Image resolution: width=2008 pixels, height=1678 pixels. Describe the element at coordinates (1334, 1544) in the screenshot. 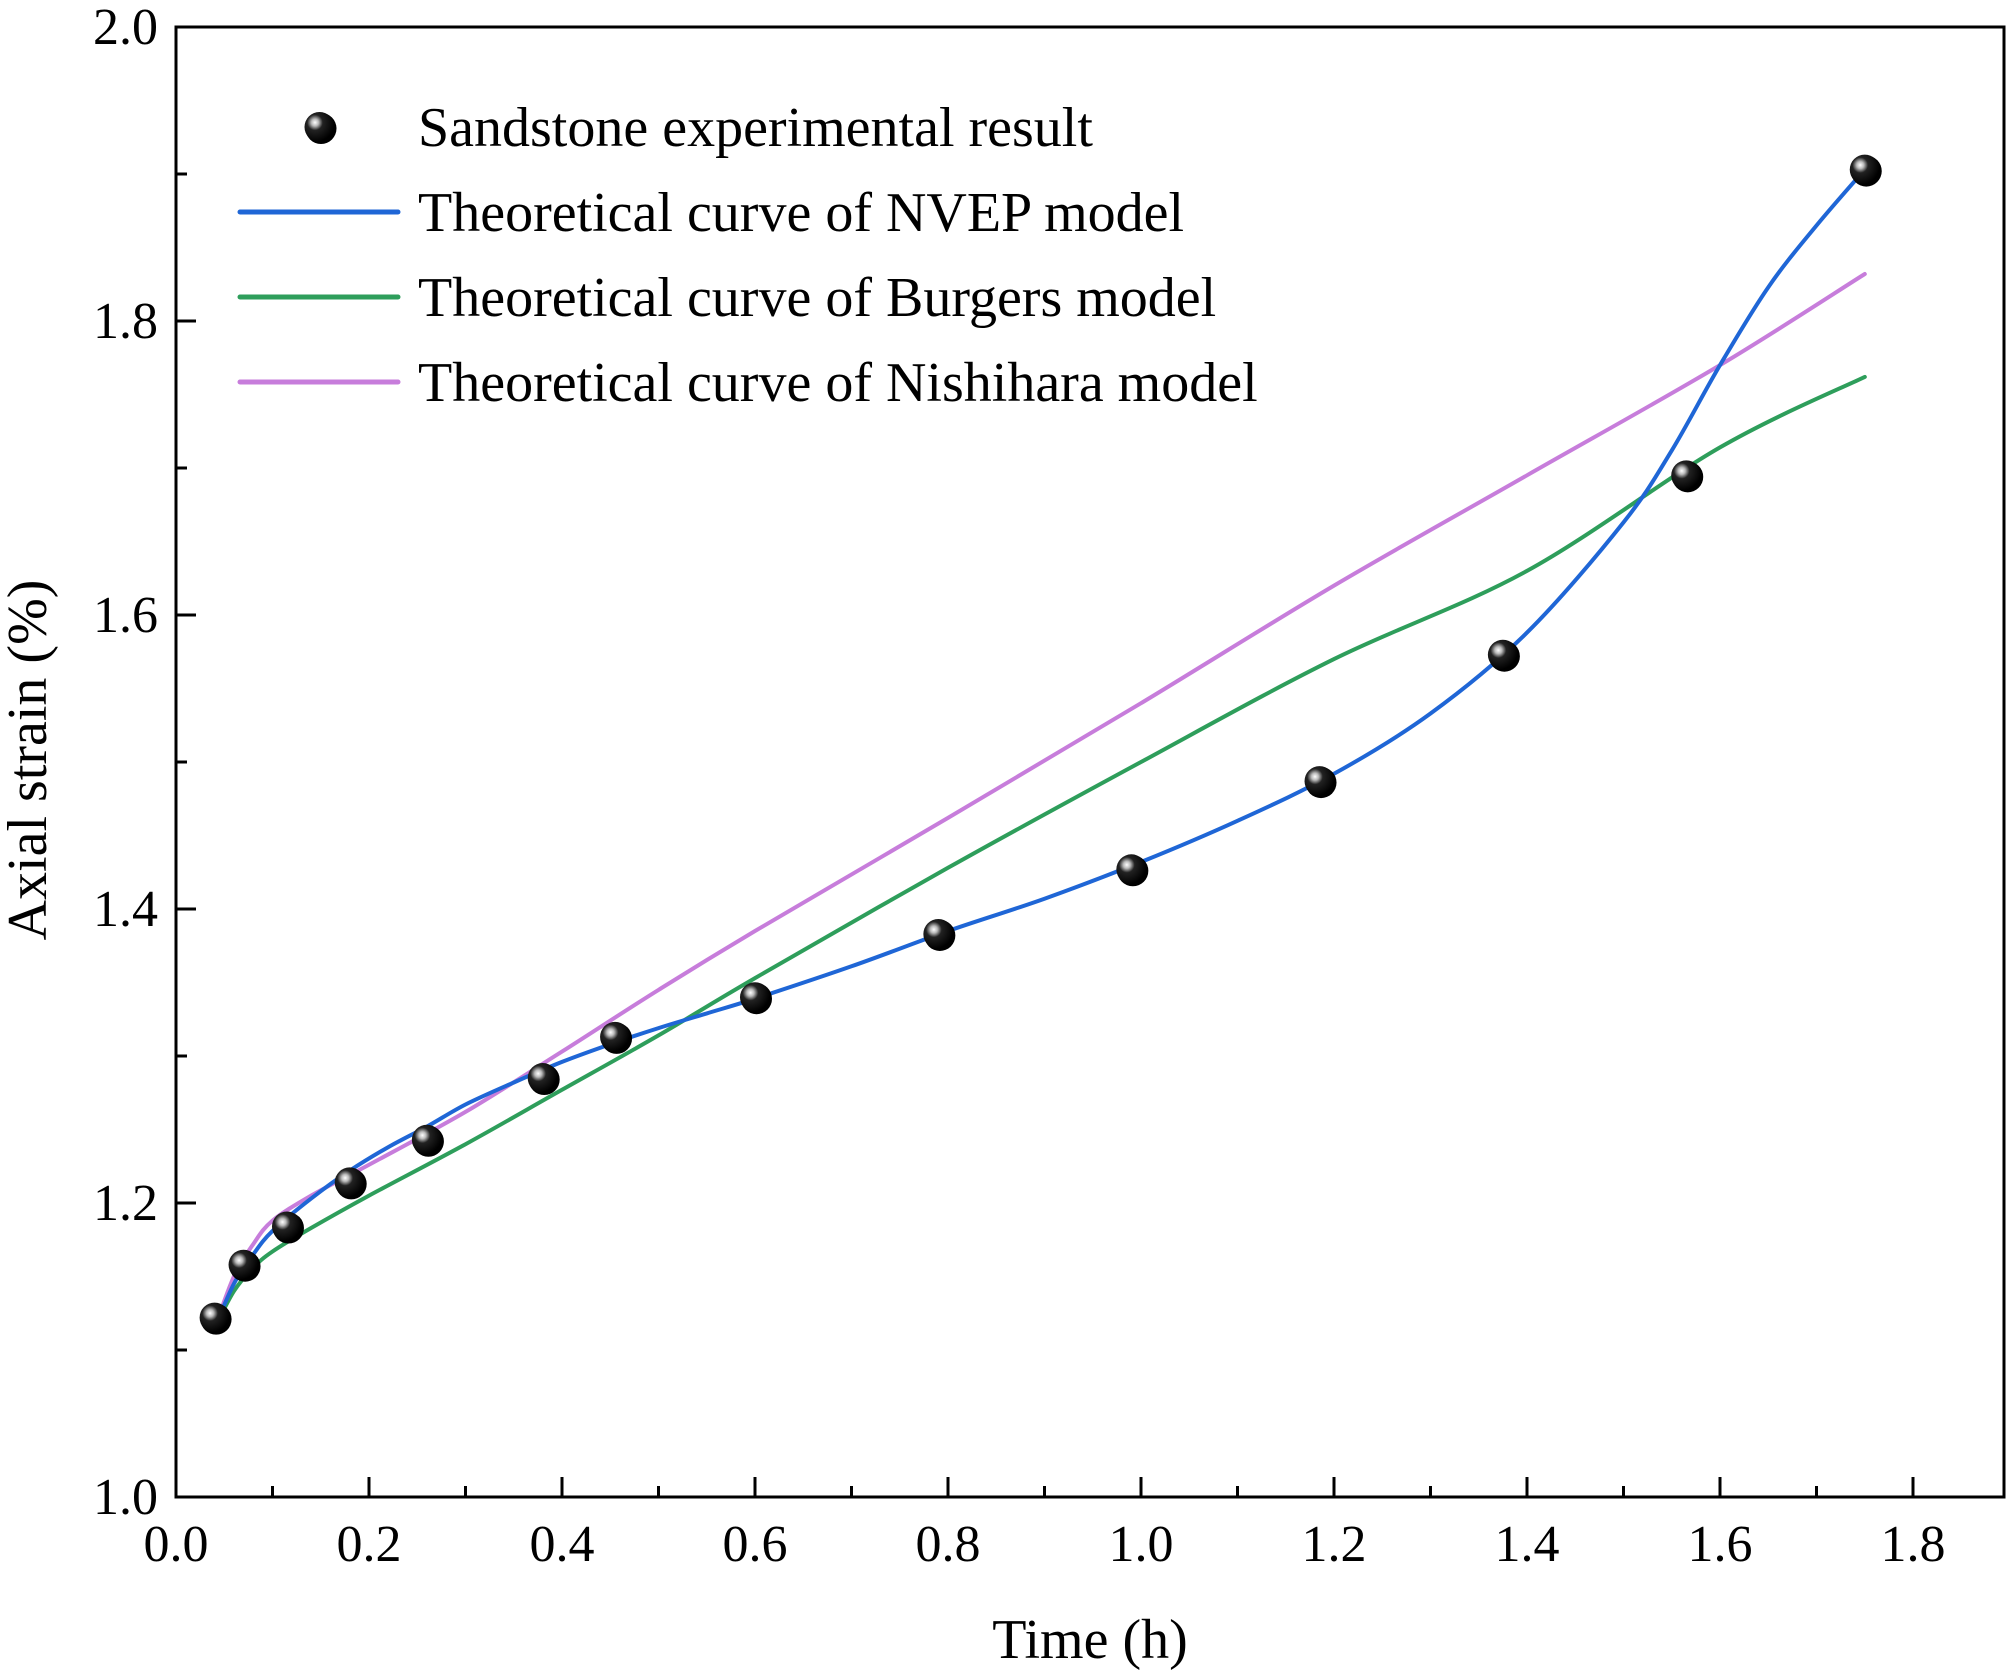

I see `x-tick-label: 1.2` at that location.